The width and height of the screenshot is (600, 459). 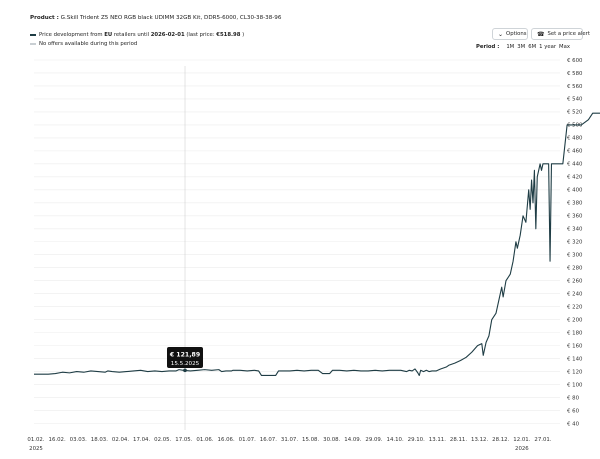 What do you see at coordinates (99, 440) in the screenshot?
I see `x-tick-label: 18.03.` at bounding box center [99, 440].